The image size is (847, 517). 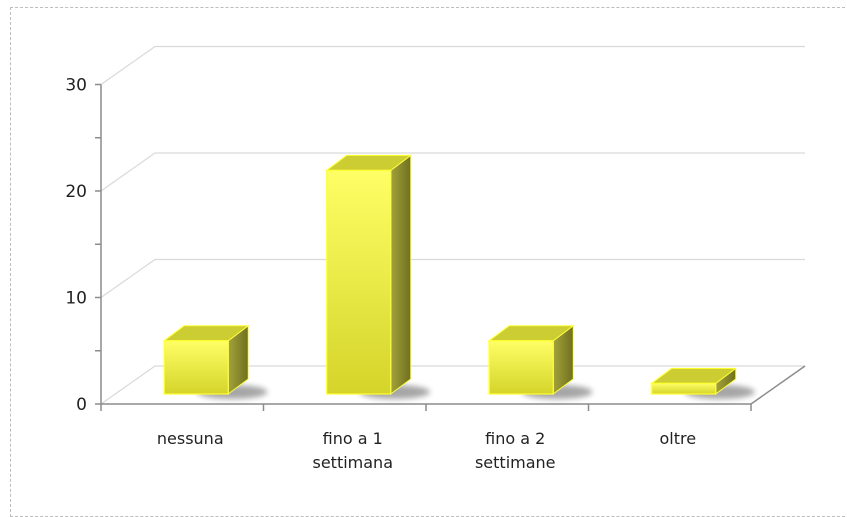 I want to click on y-tick-label: 30, so click(x=76, y=86).